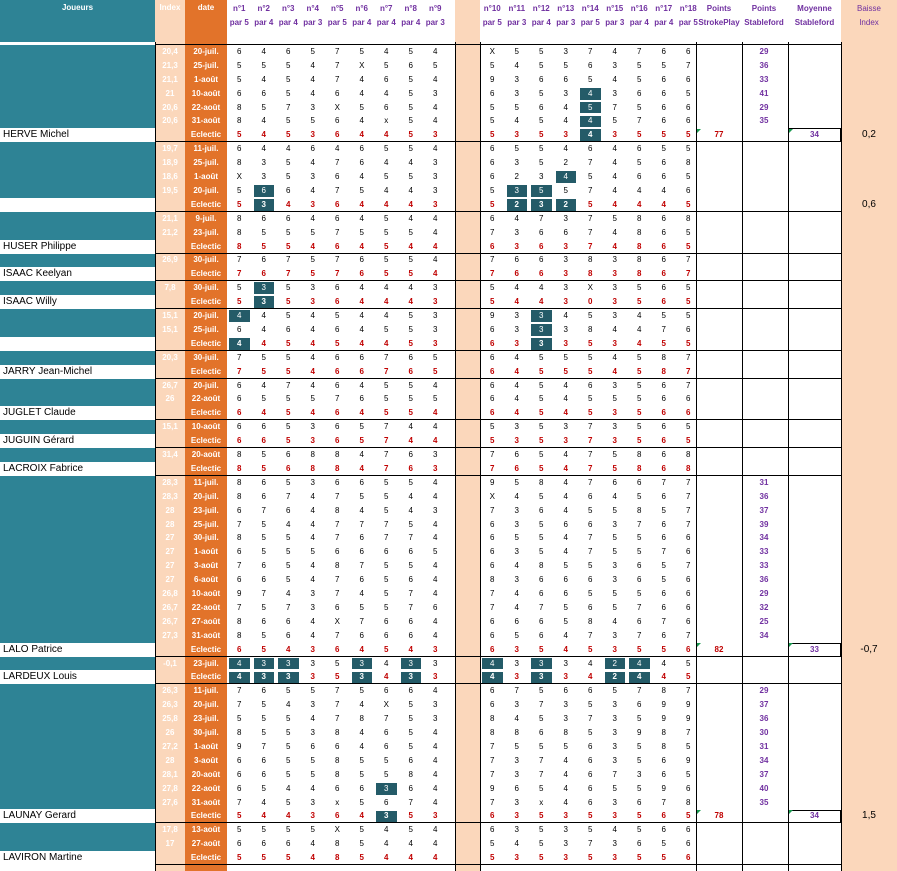  Describe the element at coordinates (663, 204) in the screenshot. I see `score-hole-17: 4` at that location.